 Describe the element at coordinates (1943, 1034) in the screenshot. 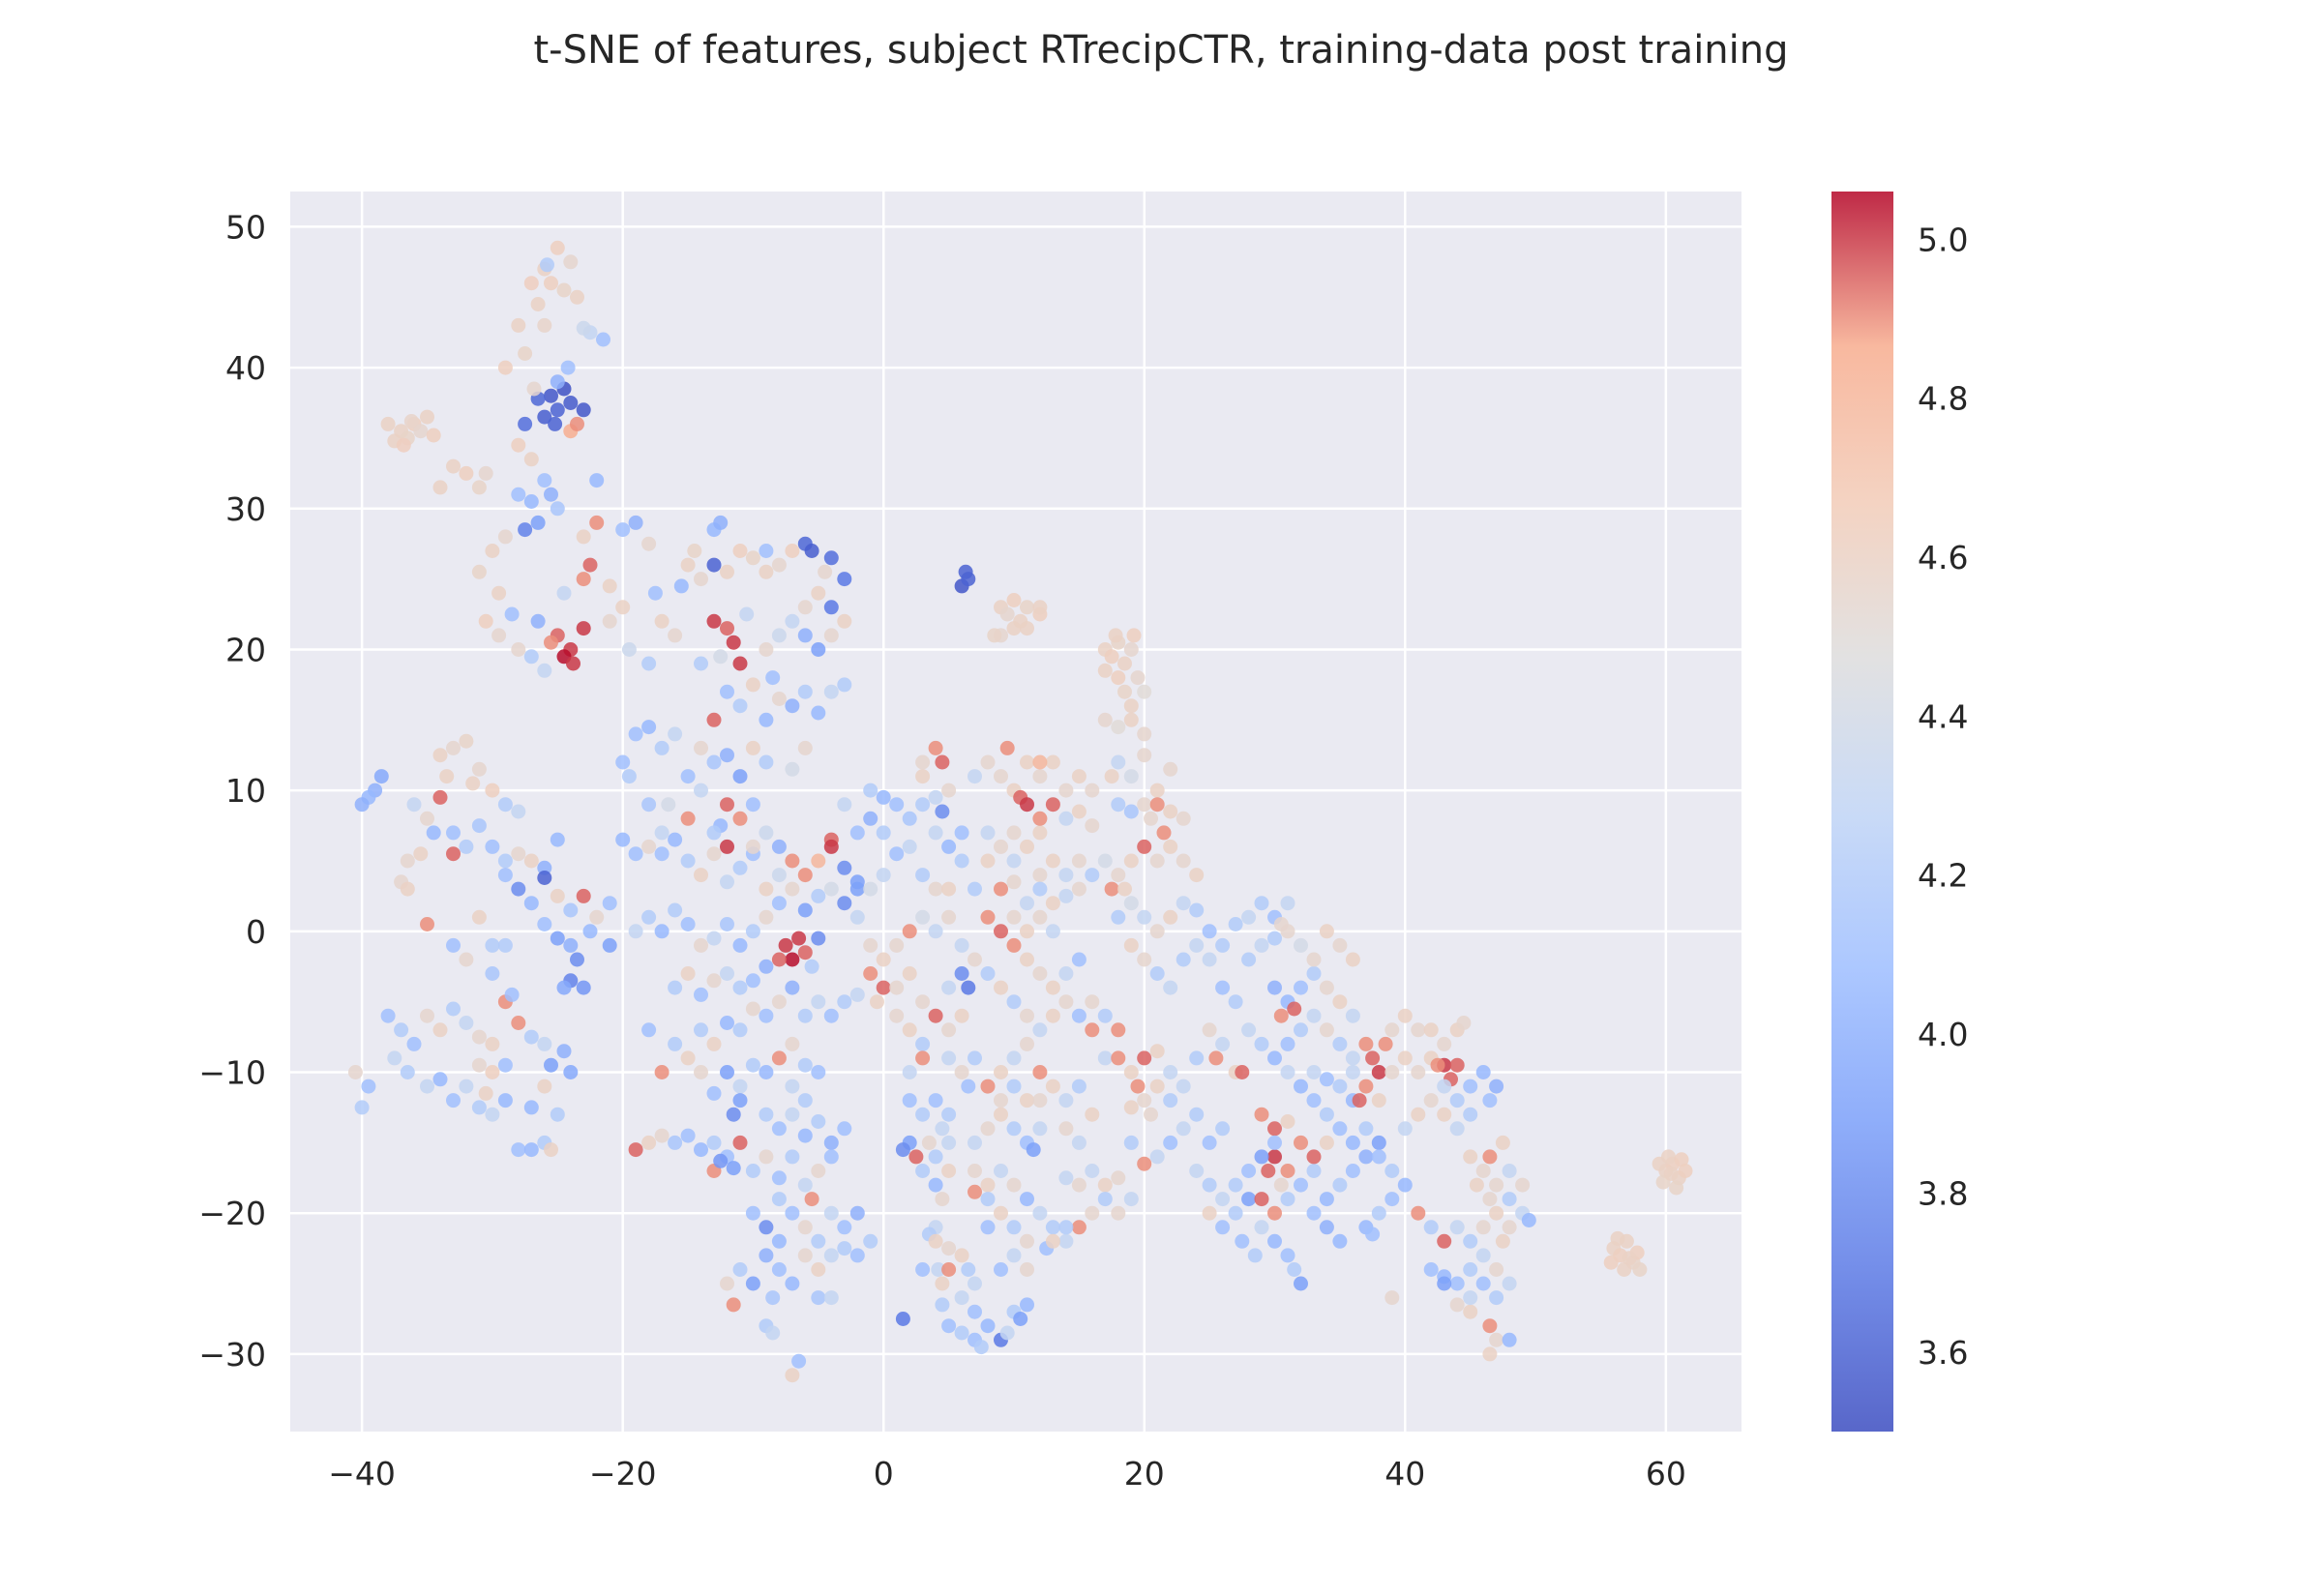

I see `colorbar-tick-label: 4.0` at that location.